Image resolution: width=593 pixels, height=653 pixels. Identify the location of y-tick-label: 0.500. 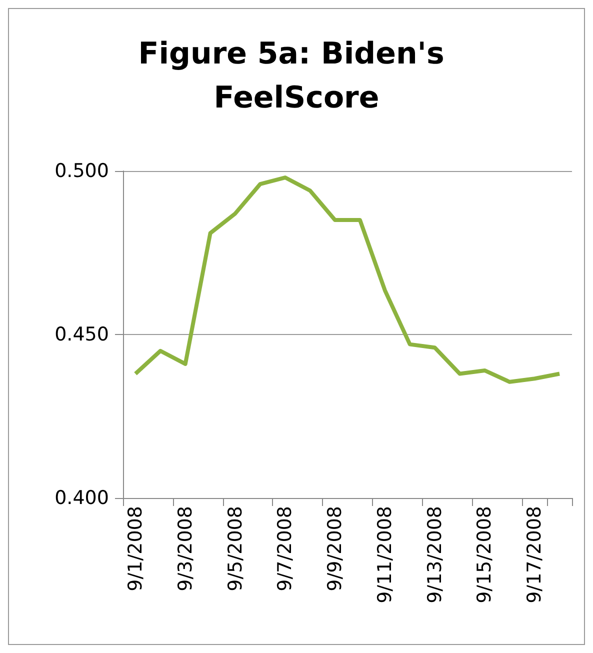
(81, 171).